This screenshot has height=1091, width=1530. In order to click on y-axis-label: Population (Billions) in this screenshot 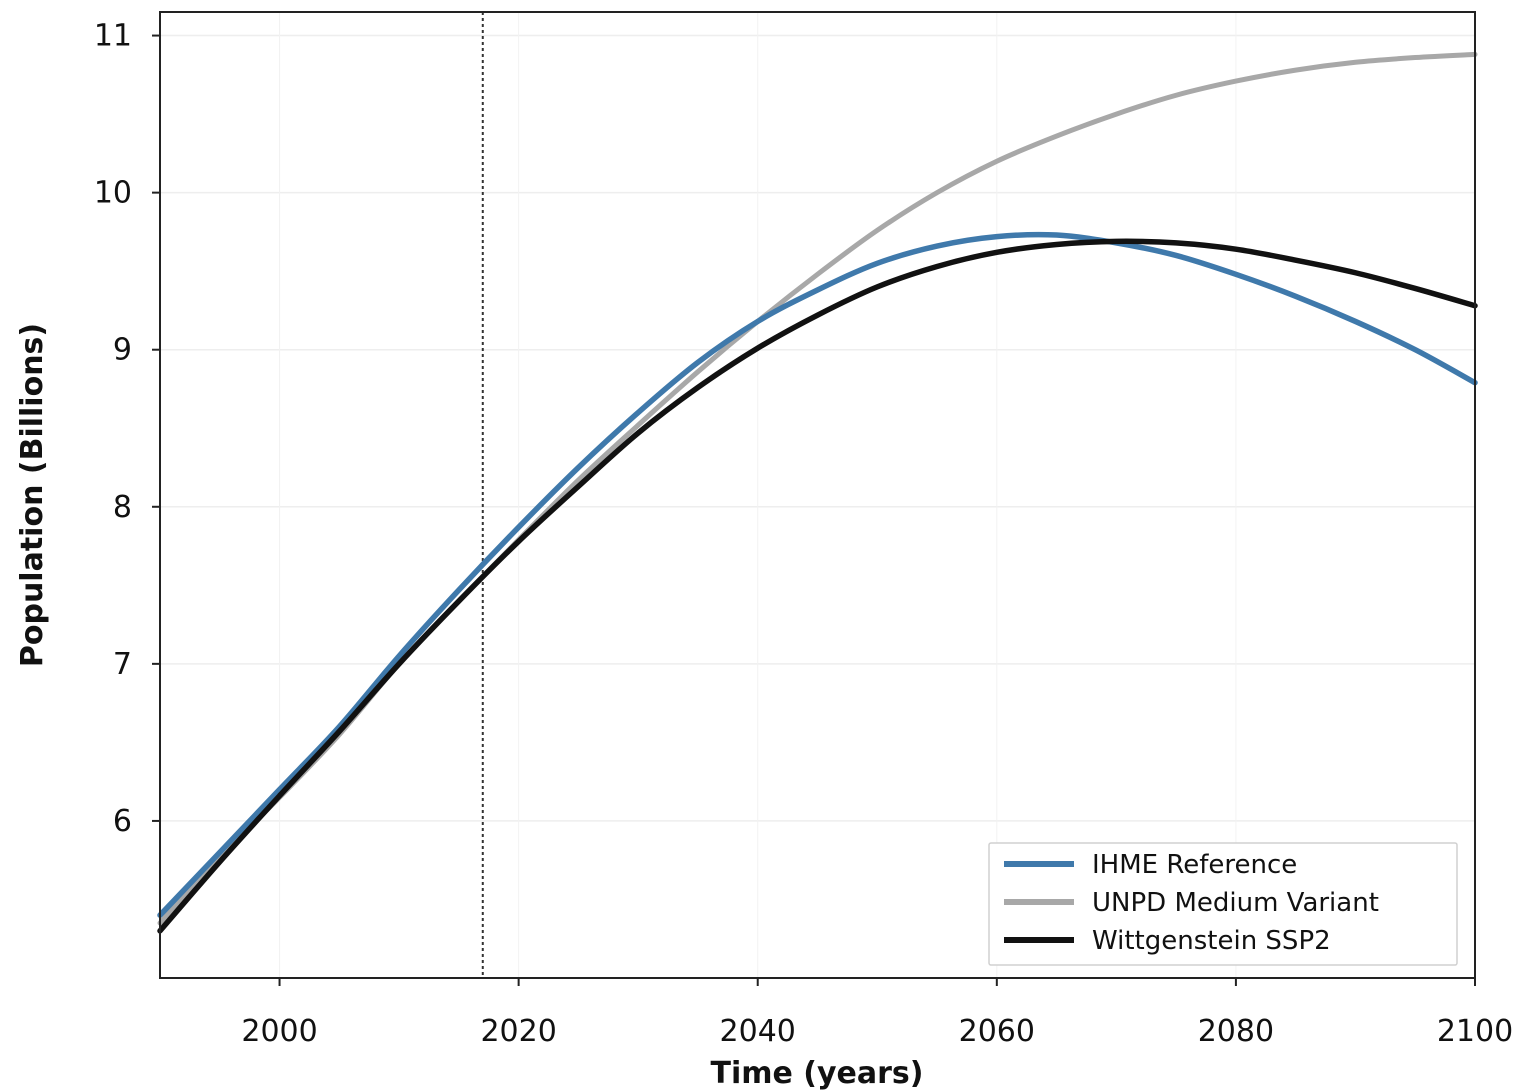, I will do `click(32, 495)`.